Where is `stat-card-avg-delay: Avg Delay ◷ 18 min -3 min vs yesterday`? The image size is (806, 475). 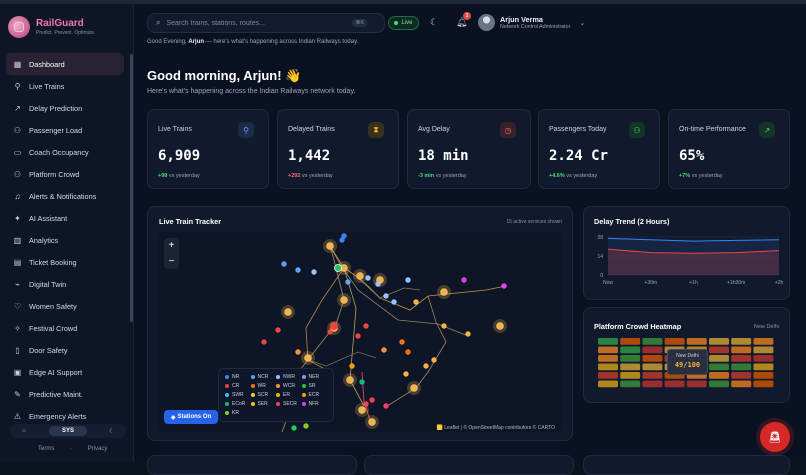
stat-card-avg-delay: Avg Delay ◷ 18 min -3 min vs yesterday is located at coordinates (469, 149).